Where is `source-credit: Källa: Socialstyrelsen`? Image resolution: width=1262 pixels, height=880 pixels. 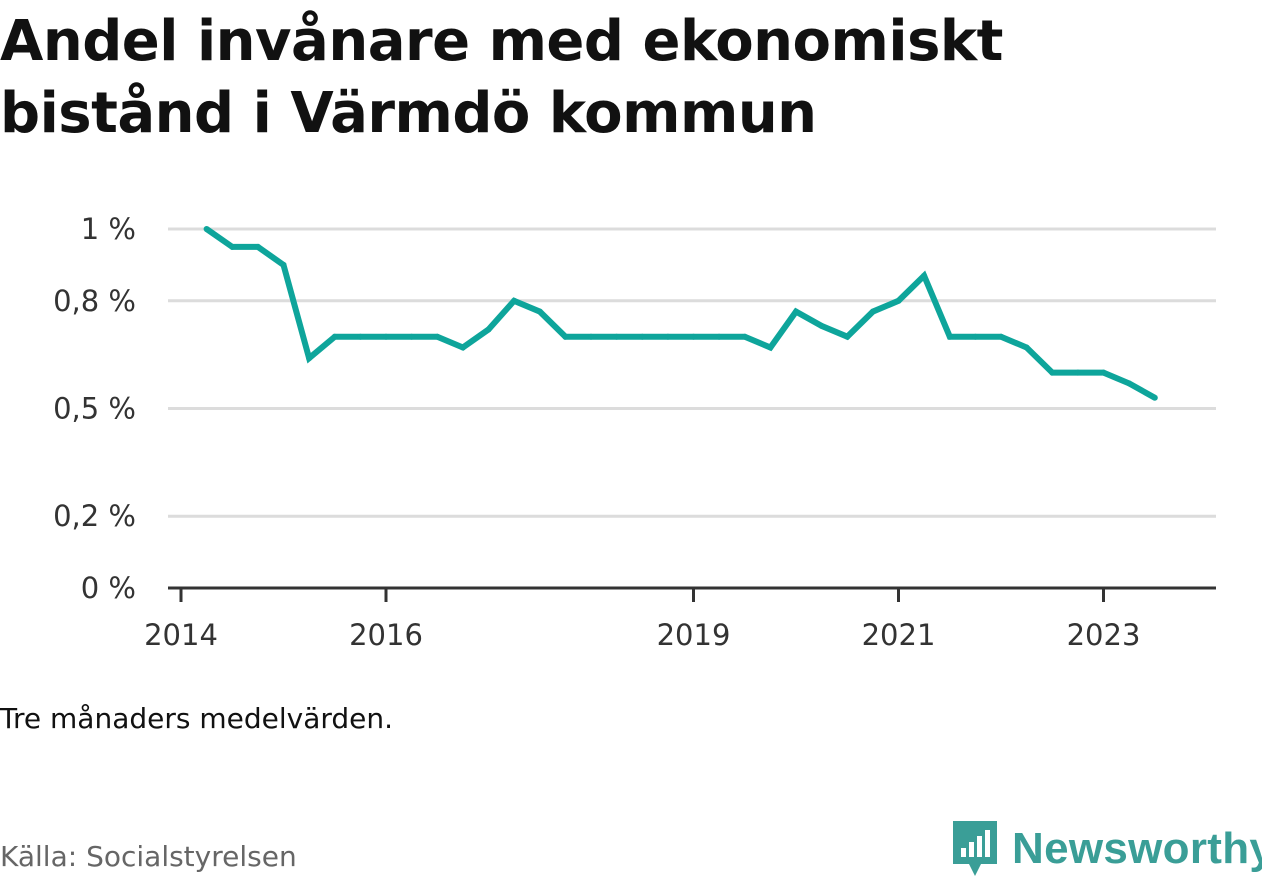
source-credit: Källa: Socialstyrelsen is located at coordinates (148, 856).